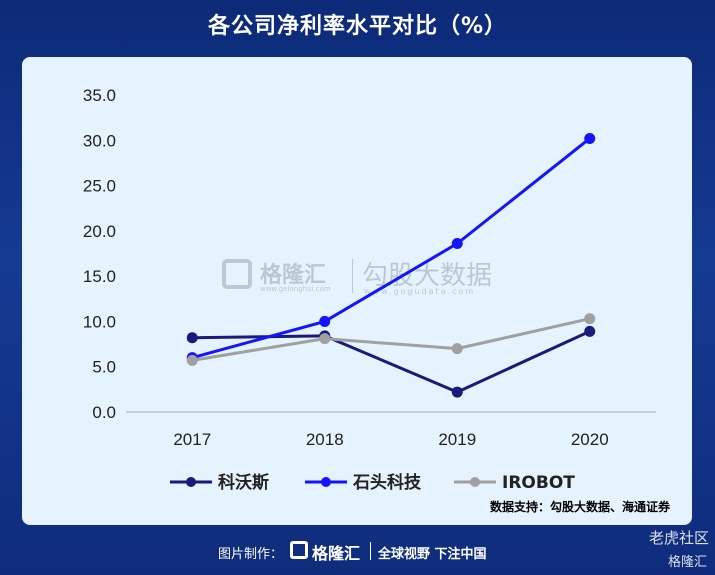 This screenshot has height=575, width=715. What do you see at coordinates (579, 507) in the screenshot?
I see `data-source: 数据支持：勾股大数据、海通证券` at bounding box center [579, 507].